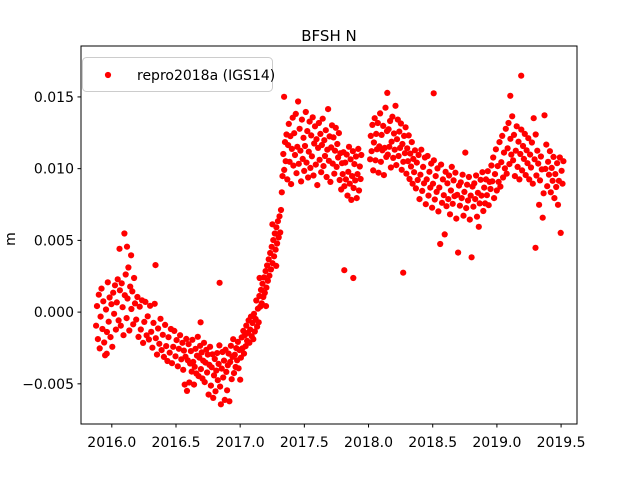 This screenshot has height=485, width=640. Describe the element at coordinates (108, 75) in the screenshot. I see `legend-marker-icon` at that location.